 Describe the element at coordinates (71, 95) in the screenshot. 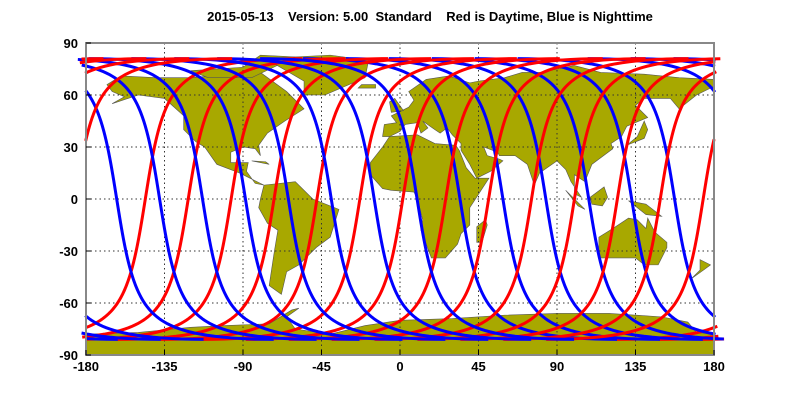

I see `y-tick-label: 60` at that location.